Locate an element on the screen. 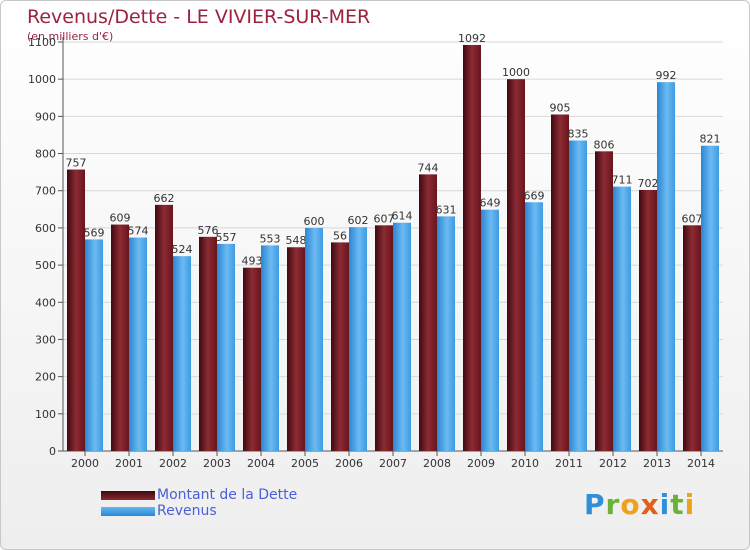  data-label: 806 is located at coordinates (604, 144).